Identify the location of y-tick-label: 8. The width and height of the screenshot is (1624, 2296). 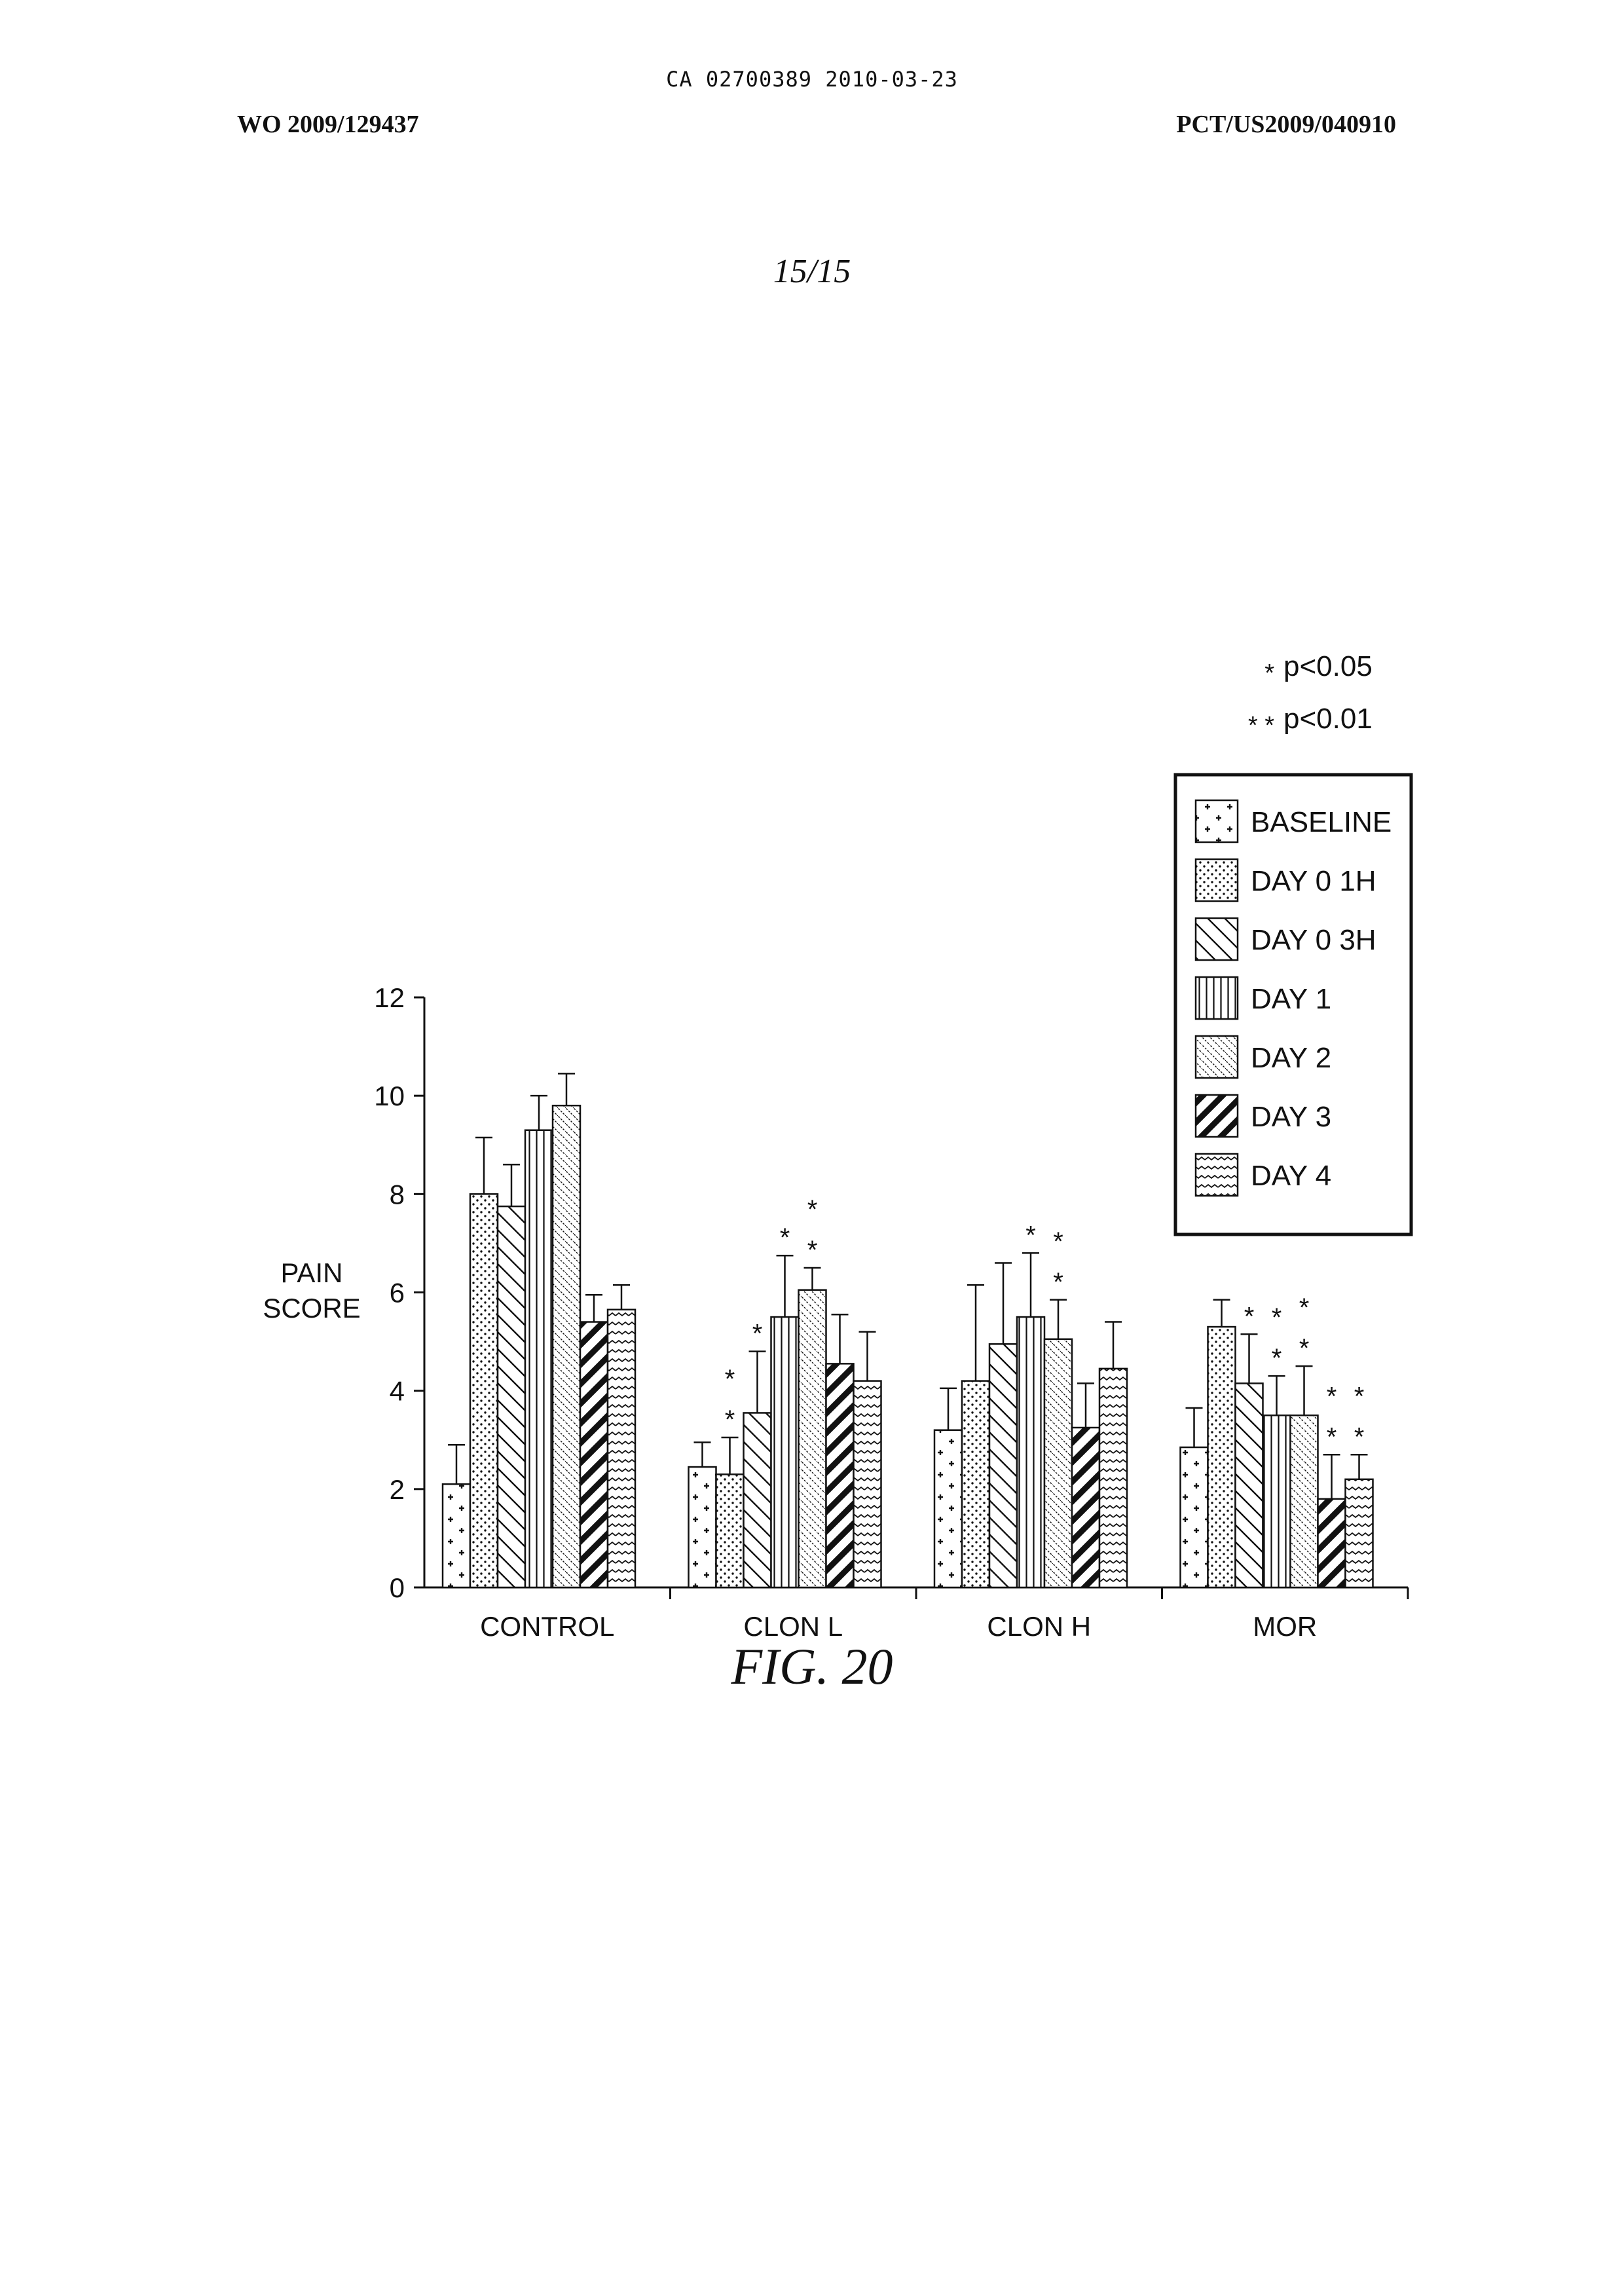
(397, 1194).